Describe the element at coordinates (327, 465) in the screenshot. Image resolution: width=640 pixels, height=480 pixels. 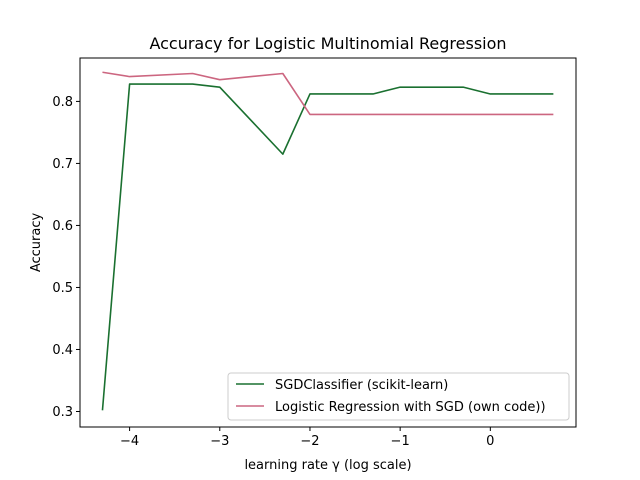
I see `x-axis-label: learning rate γ (log scale)` at that location.